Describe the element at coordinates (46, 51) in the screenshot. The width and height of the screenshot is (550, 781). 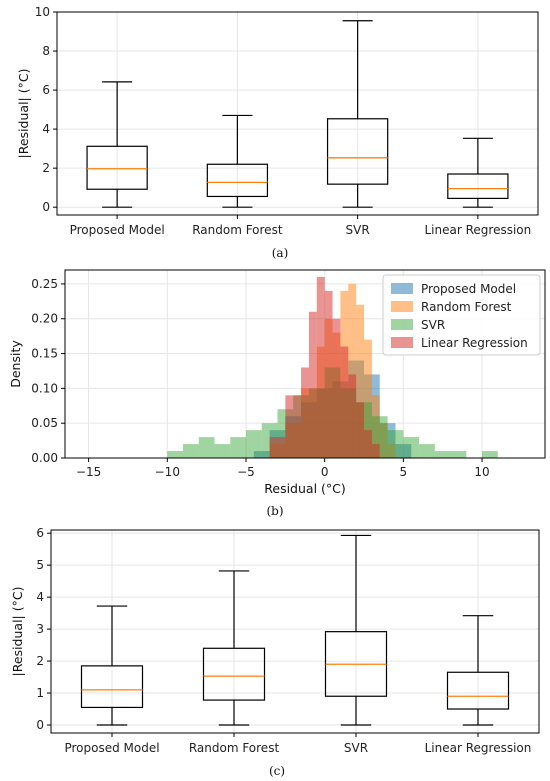
I see `y-tick-label: 8` at that location.